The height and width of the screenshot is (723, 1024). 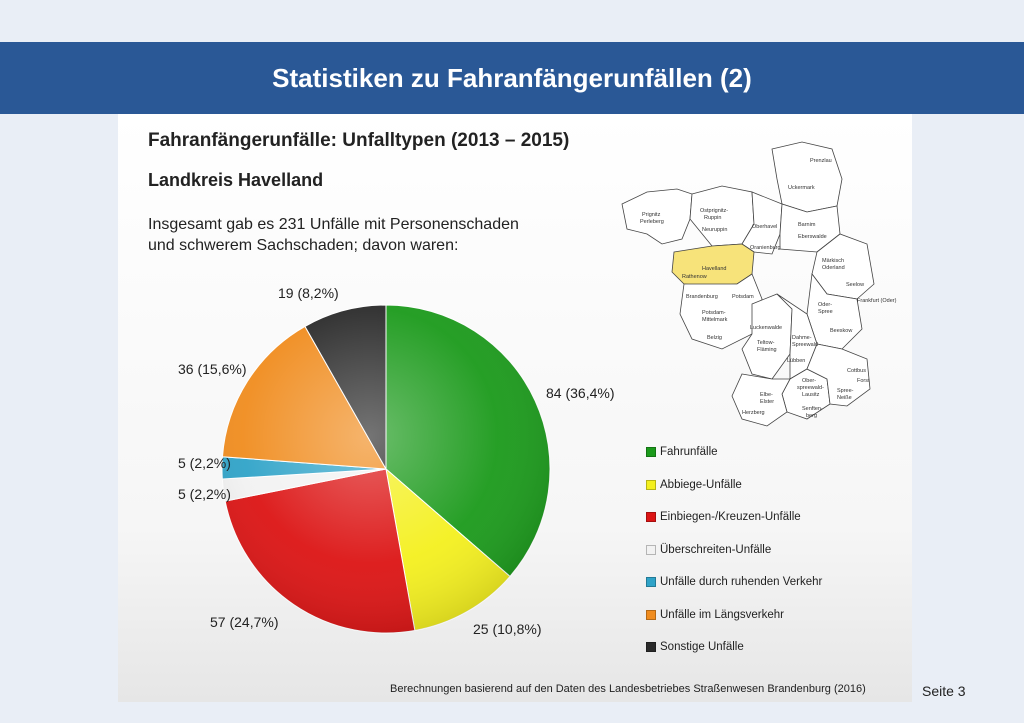 I want to click on pie-slice-label-6: 36 (15,6%), so click(x=212, y=369).